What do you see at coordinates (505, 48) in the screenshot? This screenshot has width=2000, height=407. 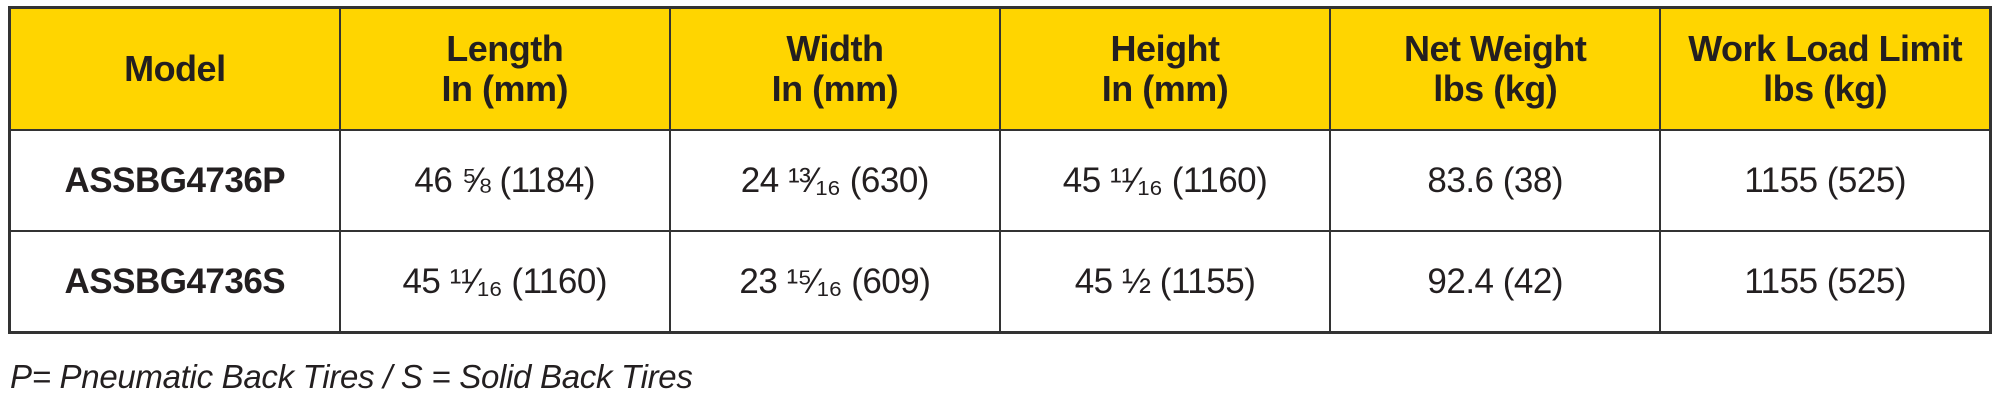 I see `header-label: Length` at bounding box center [505, 48].